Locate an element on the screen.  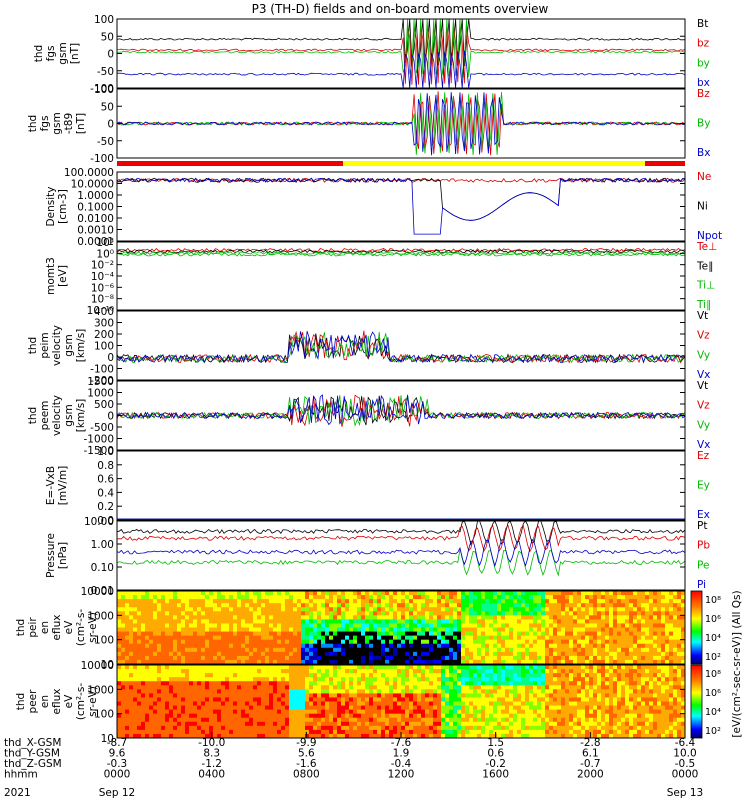
y-tick-label: 0.0 is located at coordinates (105, 521).